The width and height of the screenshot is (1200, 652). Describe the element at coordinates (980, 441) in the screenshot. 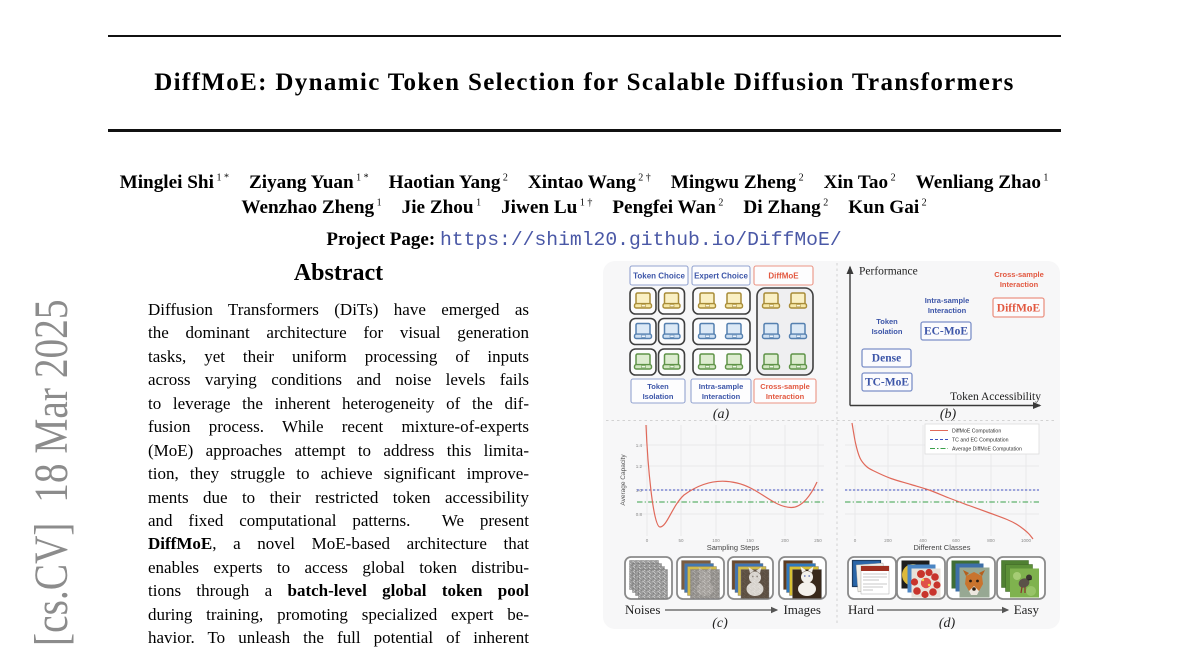

I see `svg-text: TC and EC Computation` at that location.